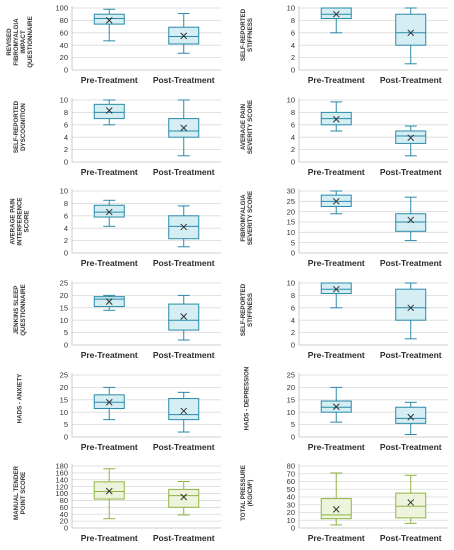  I want to click on y-tick-label: 60, so click(64, 507).